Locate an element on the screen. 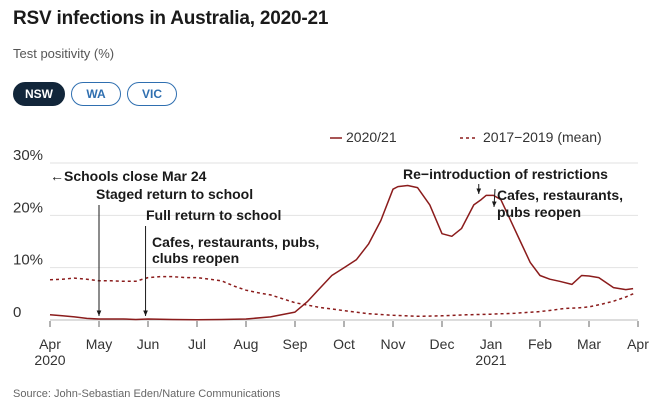  y-tick-label: 20% is located at coordinates (28, 207).